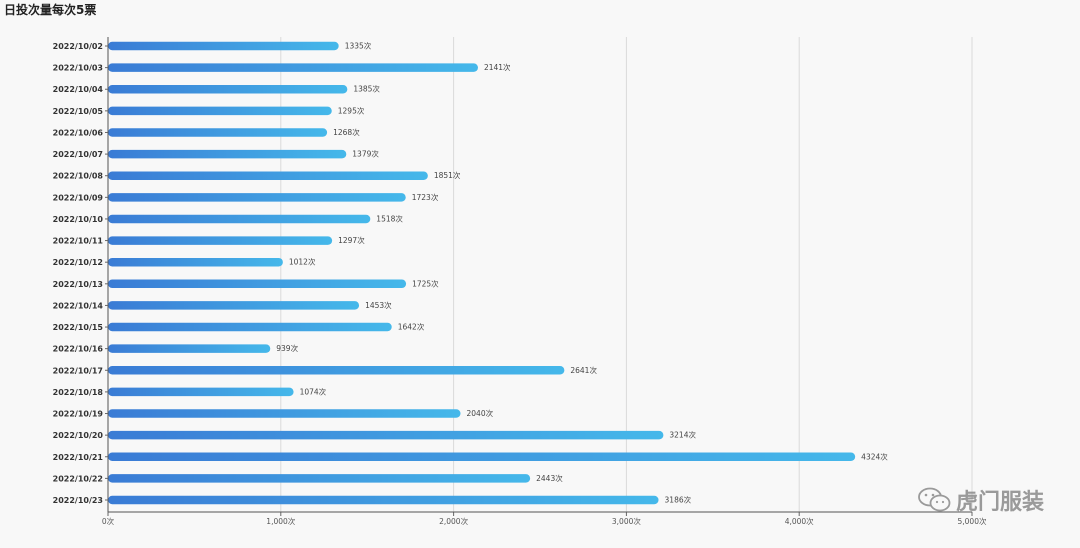  What do you see at coordinates (78, 414) in the screenshot?
I see `category-label: 2022/10/19` at bounding box center [78, 414].